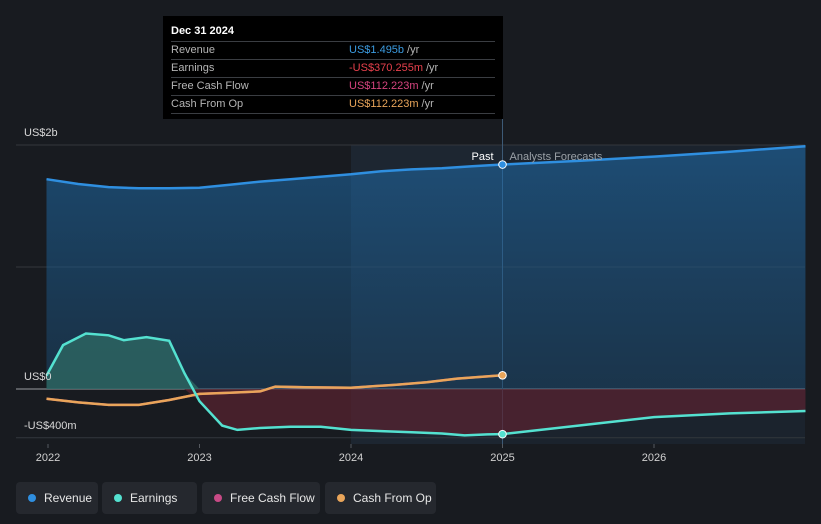 The width and height of the screenshot is (821, 524). What do you see at coordinates (386, 68) in the screenshot?
I see `tooltip-value-earnings: -US$370.255m` at bounding box center [386, 68].